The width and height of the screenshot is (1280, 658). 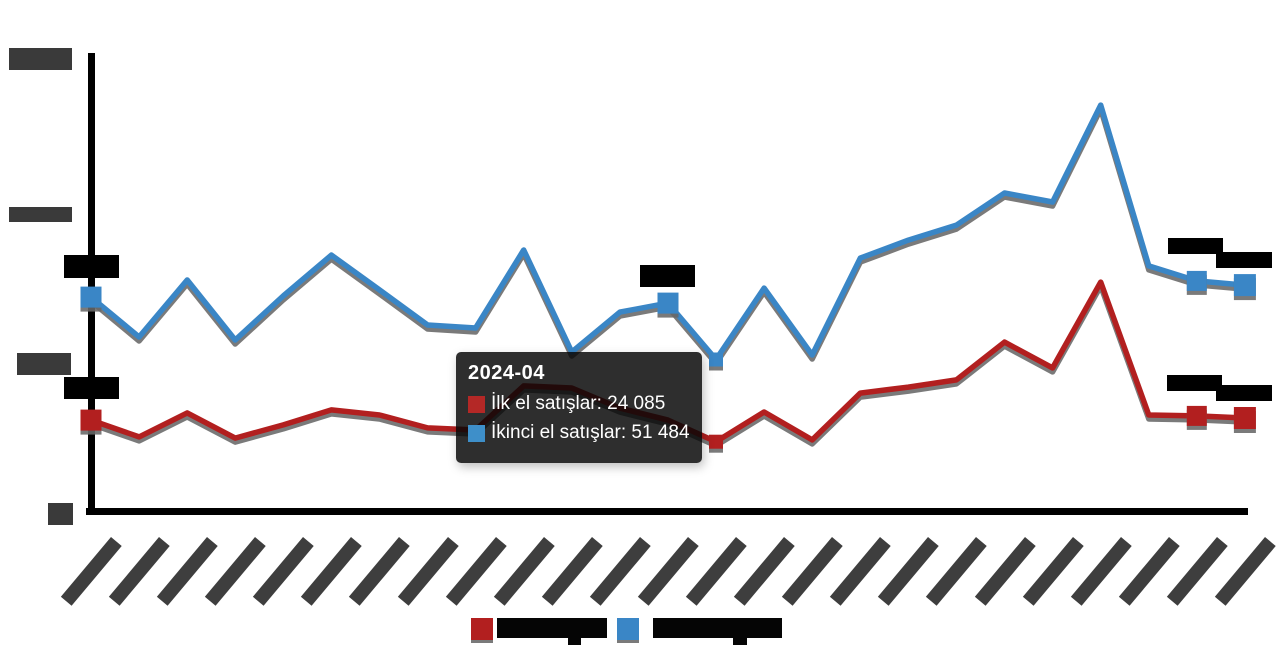 I want to click on legend-swatch-first-hand-icon, so click(x=482, y=629).